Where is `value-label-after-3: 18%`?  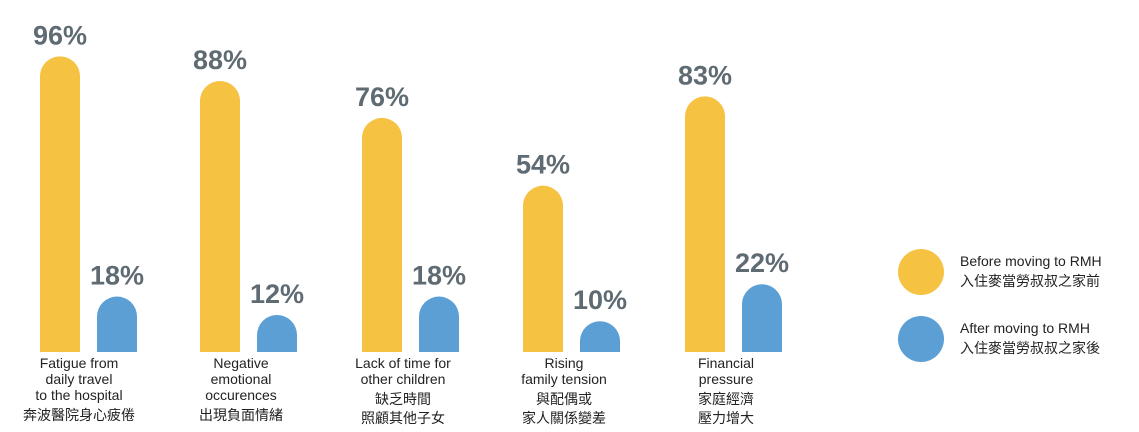
value-label-after-3: 18% is located at coordinates (439, 276).